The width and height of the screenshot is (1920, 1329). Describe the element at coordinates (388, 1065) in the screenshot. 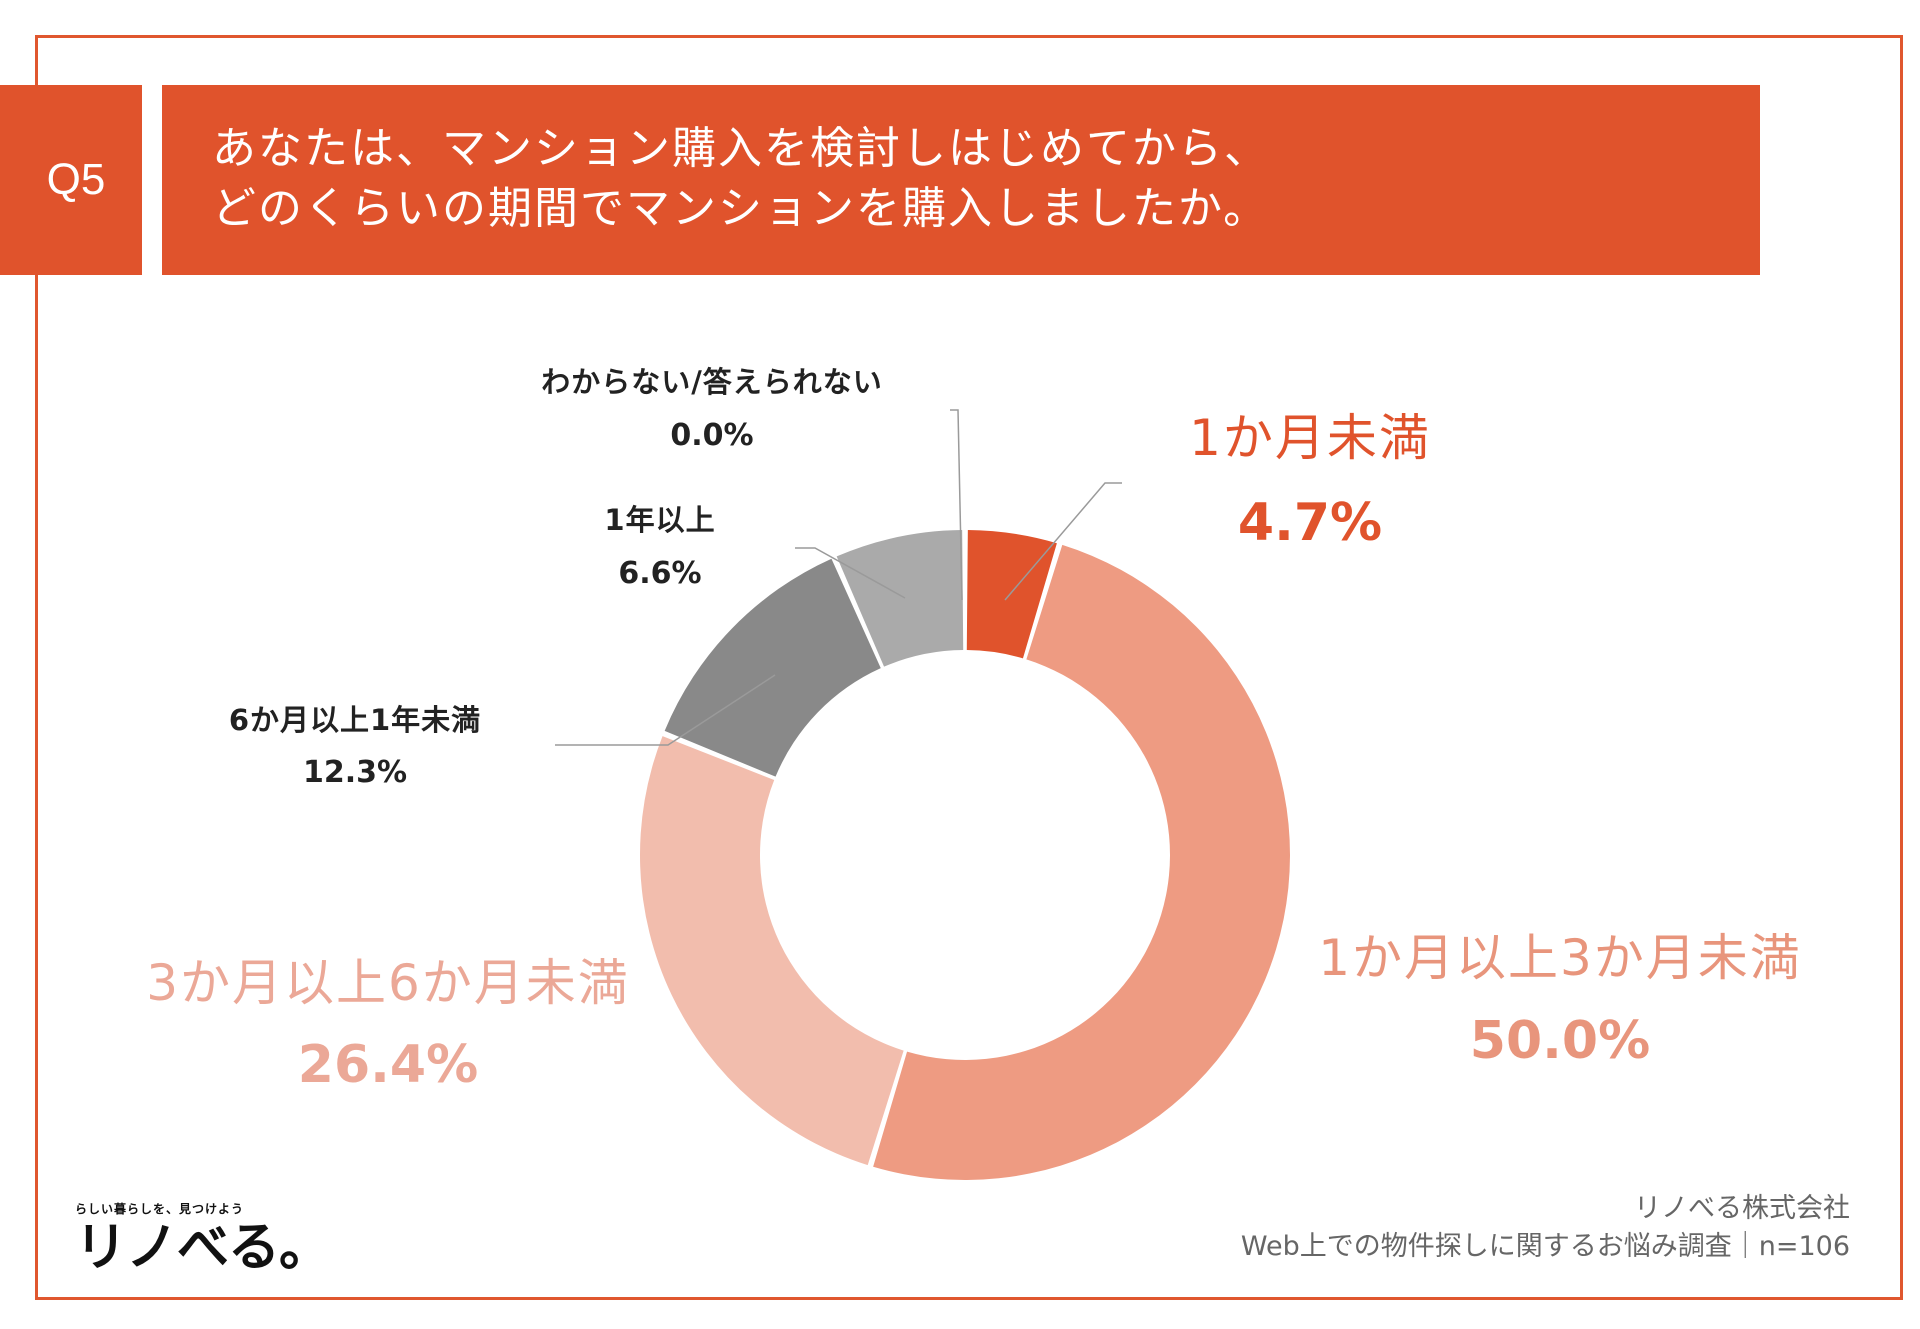

I see `slice-value-label-2: 26.4%` at that location.